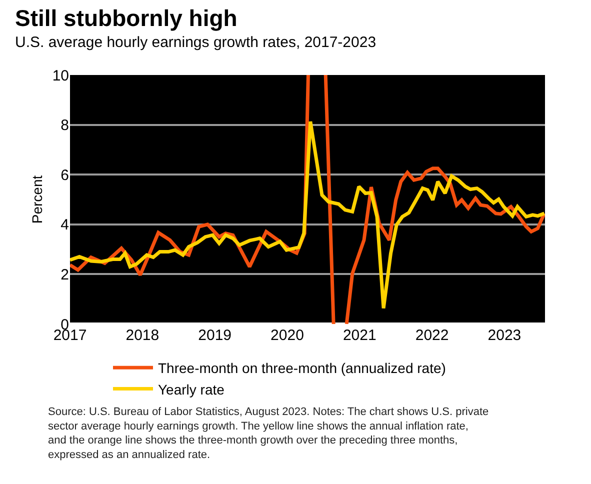  What do you see at coordinates (143, 335) in the screenshot?
I see `x-tick-label: 2018` at bounding box center [143, 335].